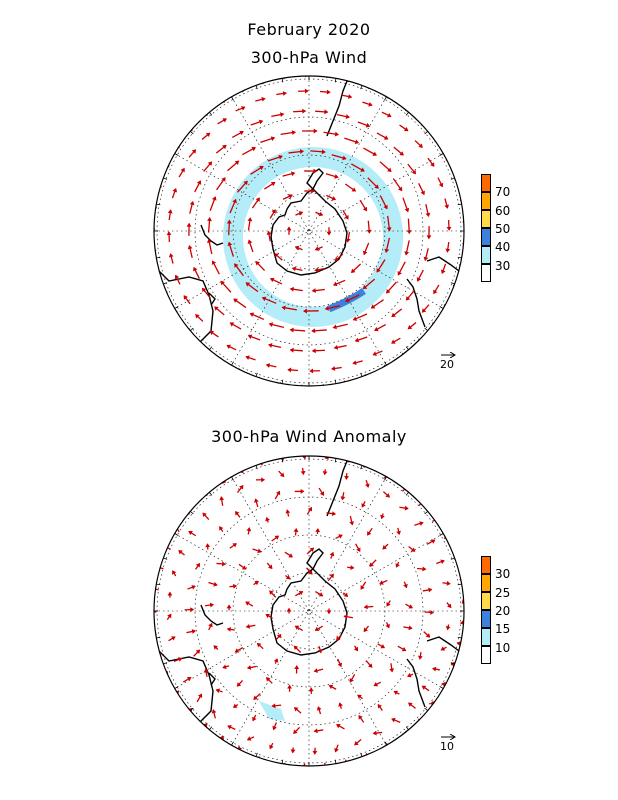 This screenshot has width=618, height=800. Describe the element at coordinates (447, 364) in the screenshot. I see `reference-vector-label: 20` at that location.